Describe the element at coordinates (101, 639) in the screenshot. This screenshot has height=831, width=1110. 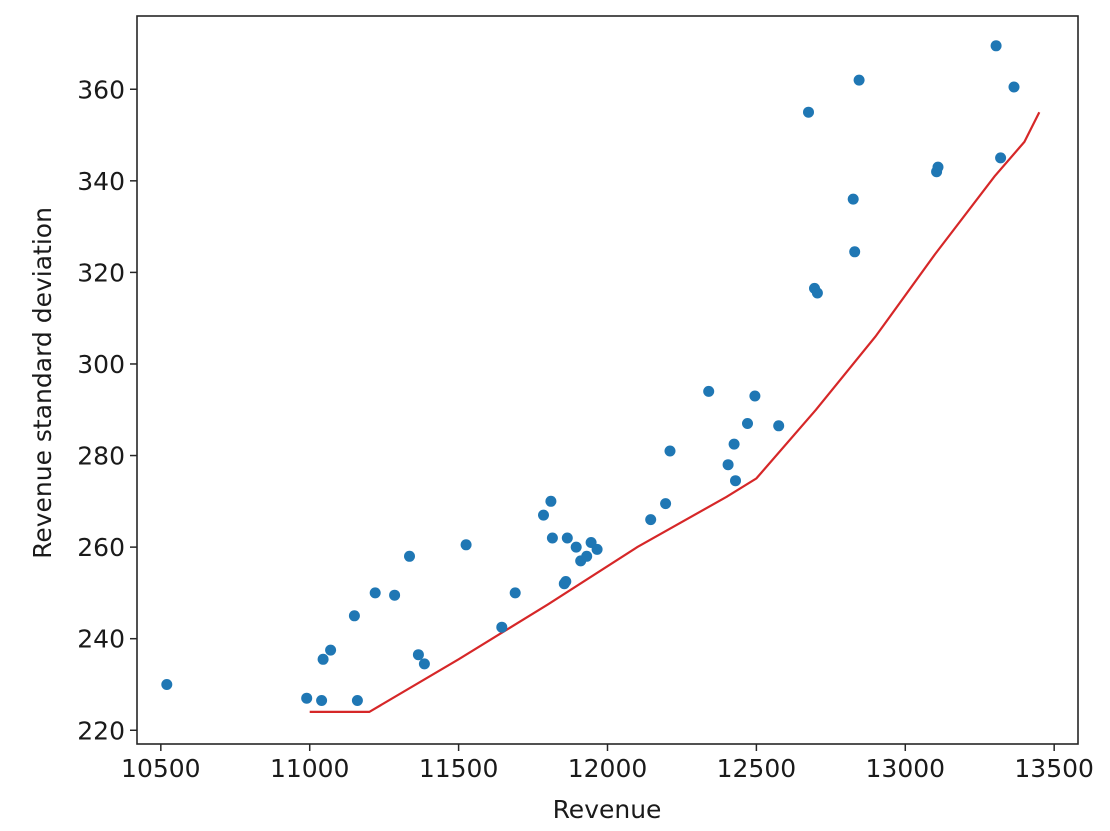
I see `y-tick-label: 240` at that location.